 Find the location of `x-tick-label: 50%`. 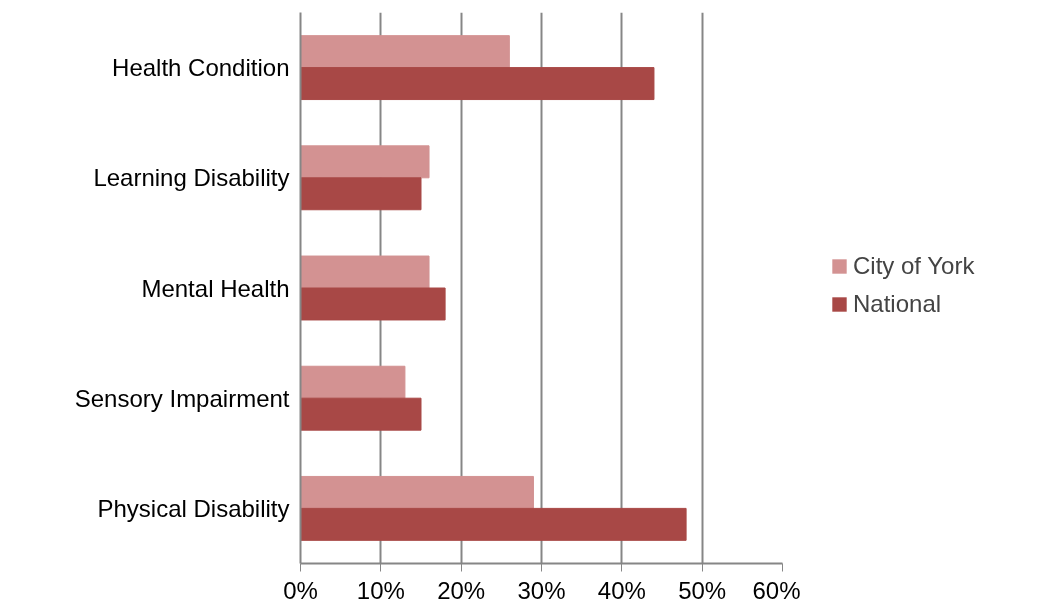

x-tick-label: 50% is located at coordinates (702, 590).